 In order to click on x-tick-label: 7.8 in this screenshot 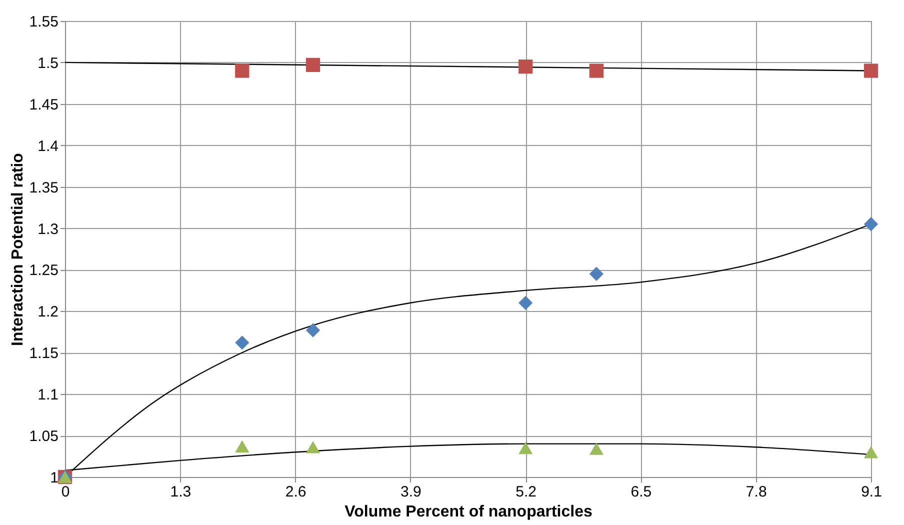, I will do `click(756, 492)`.